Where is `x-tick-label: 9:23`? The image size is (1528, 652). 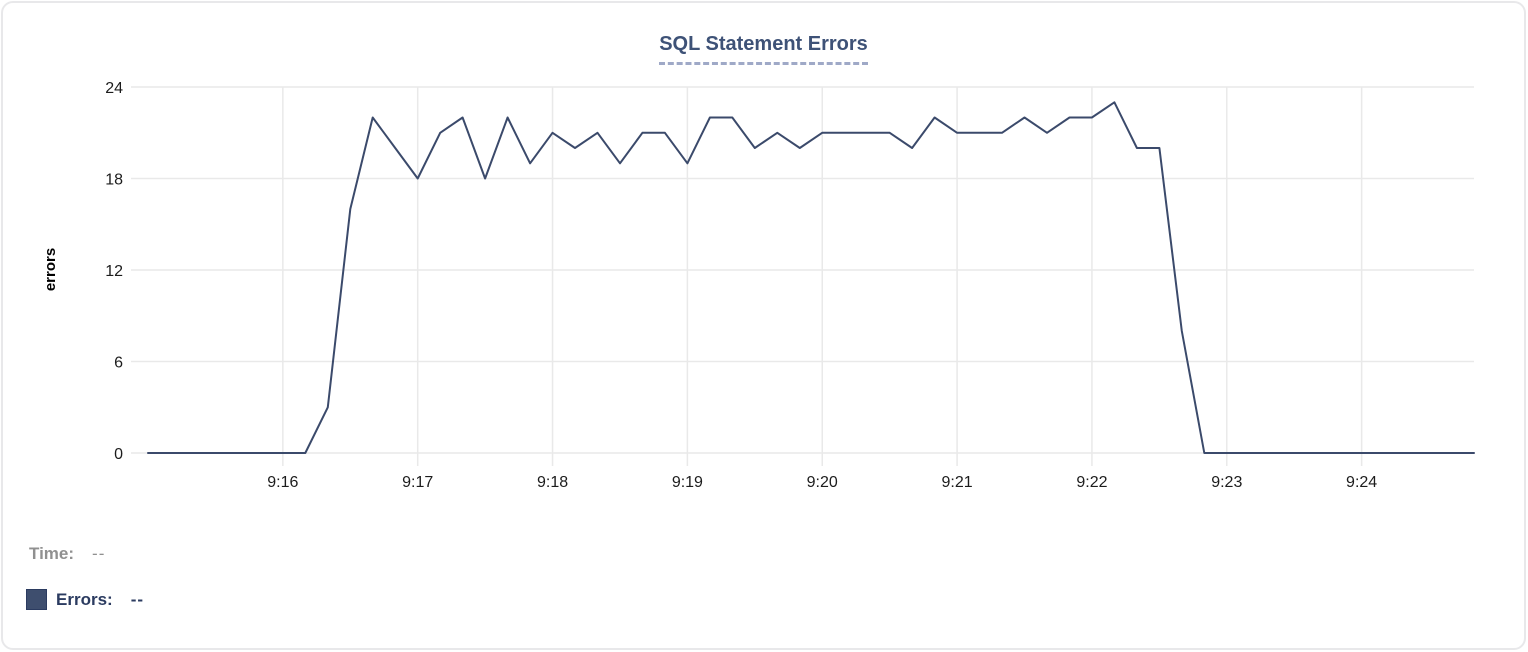
x-tick-label: 9:23 is located at coordinates (1226, 482).